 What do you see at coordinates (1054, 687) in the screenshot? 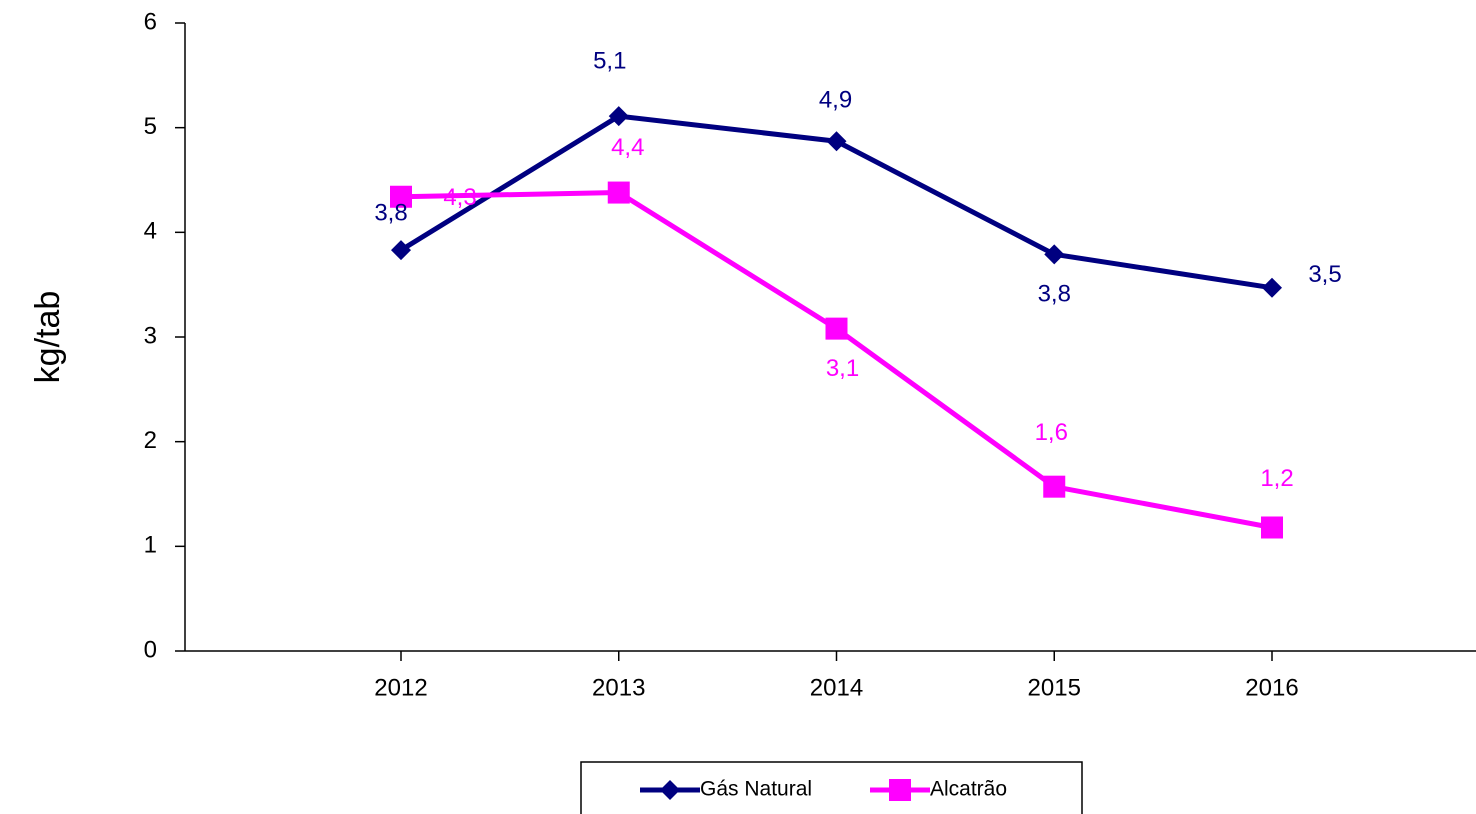
I see `x-tick-label: 2015` at bounding box center [1054, 687].